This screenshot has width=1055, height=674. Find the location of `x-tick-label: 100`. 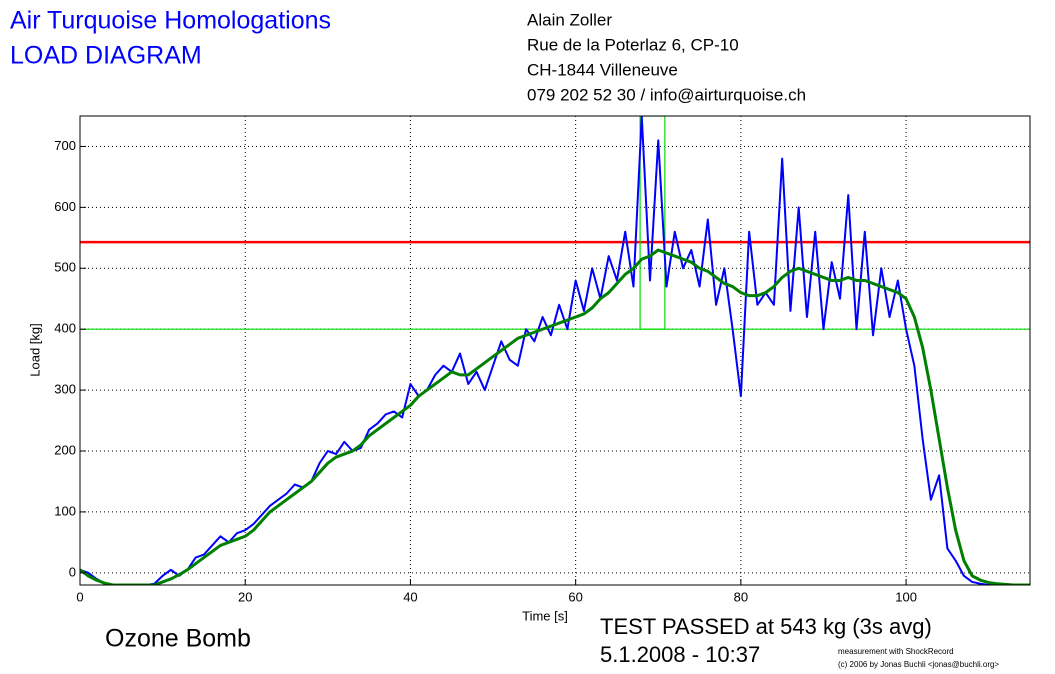

x-tick-label: 100 is located at coordinates (906, 596).